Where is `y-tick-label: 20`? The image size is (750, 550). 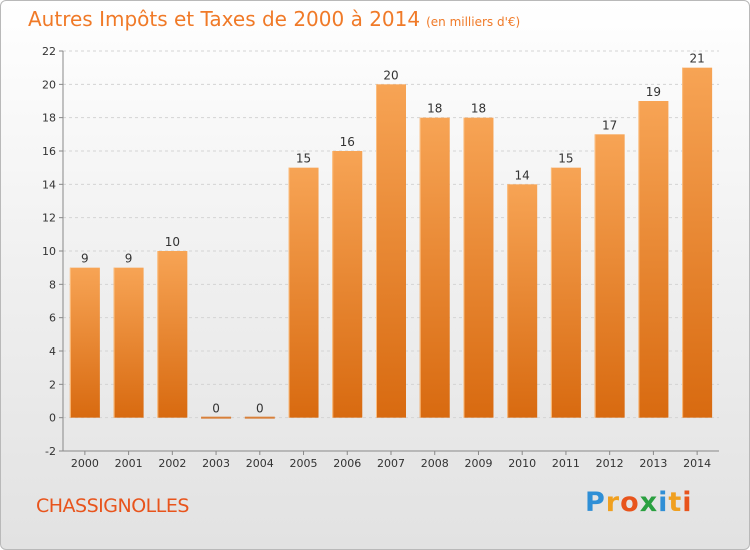
y-tick-label: 20 is located at coordinates (49, 84).